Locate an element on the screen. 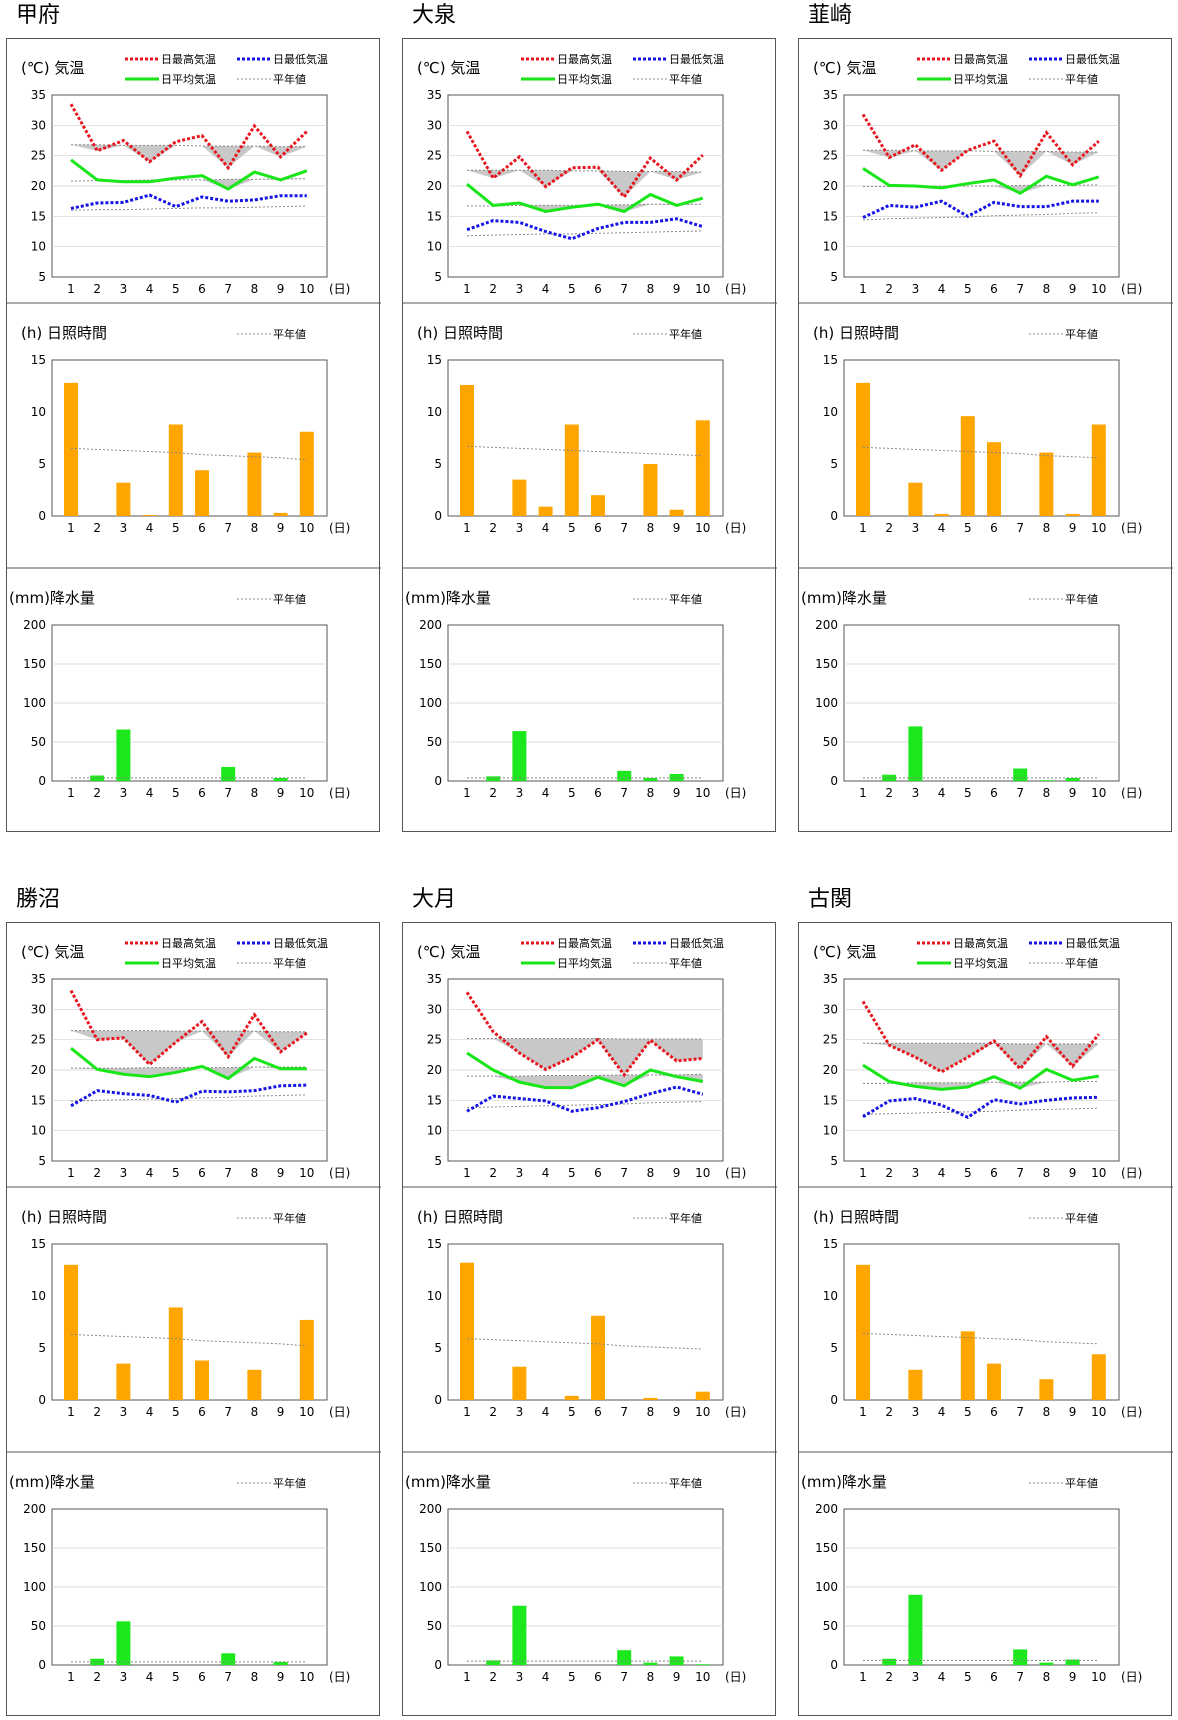 The image size is (1178, 1720). avg-temp-line is located at coordinates (189, 174).